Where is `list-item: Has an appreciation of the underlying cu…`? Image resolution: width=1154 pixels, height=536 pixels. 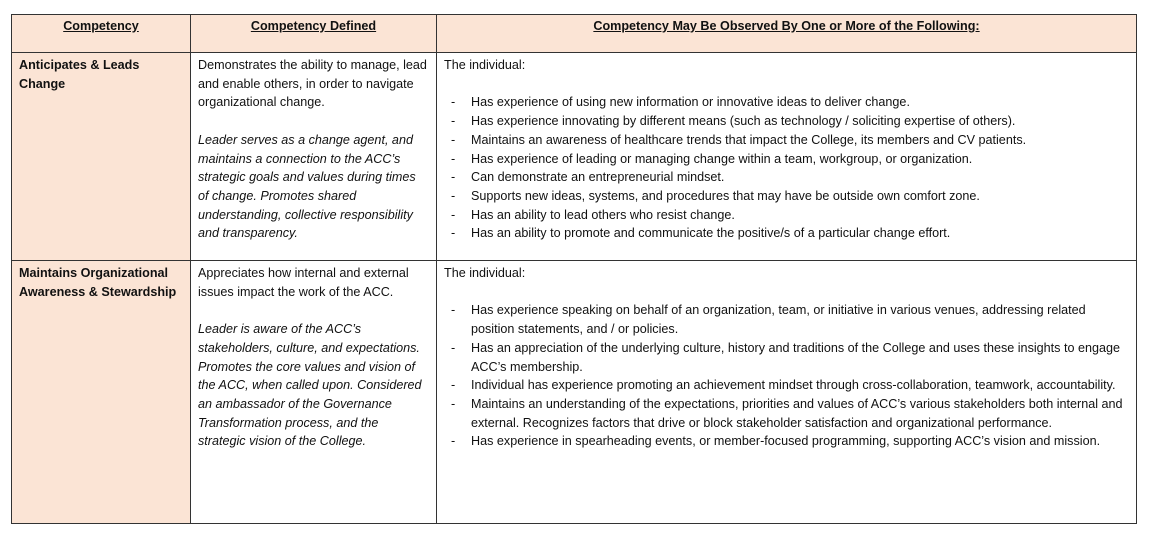 list-item: Has an appreciation of the underlying cu… is located at coordinates (786, 357).